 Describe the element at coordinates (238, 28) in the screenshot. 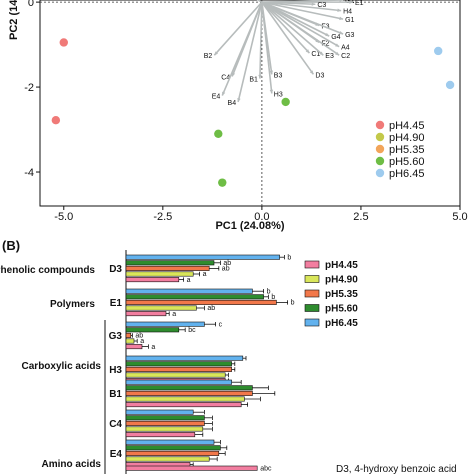

I see `loading-vector-B2` at that location.